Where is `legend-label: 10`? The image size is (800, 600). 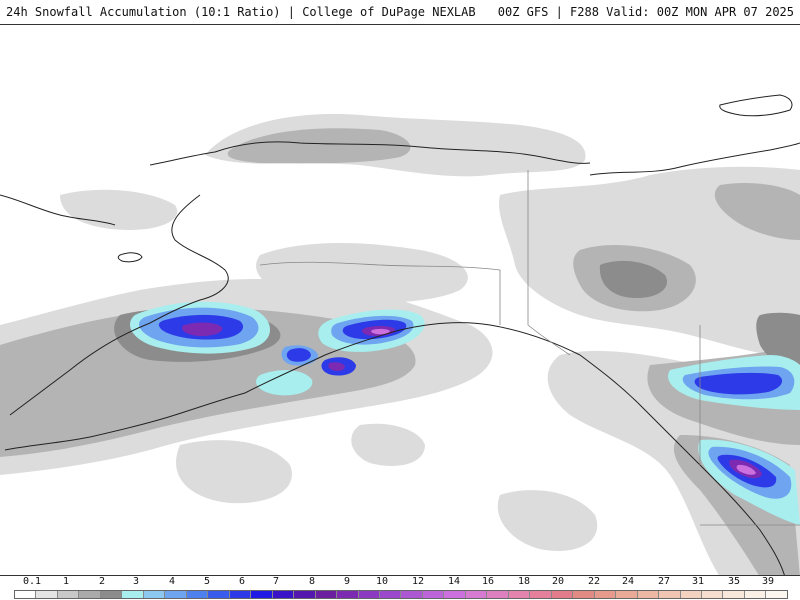
legend-label: 10 is located at coordinates (382, 581).